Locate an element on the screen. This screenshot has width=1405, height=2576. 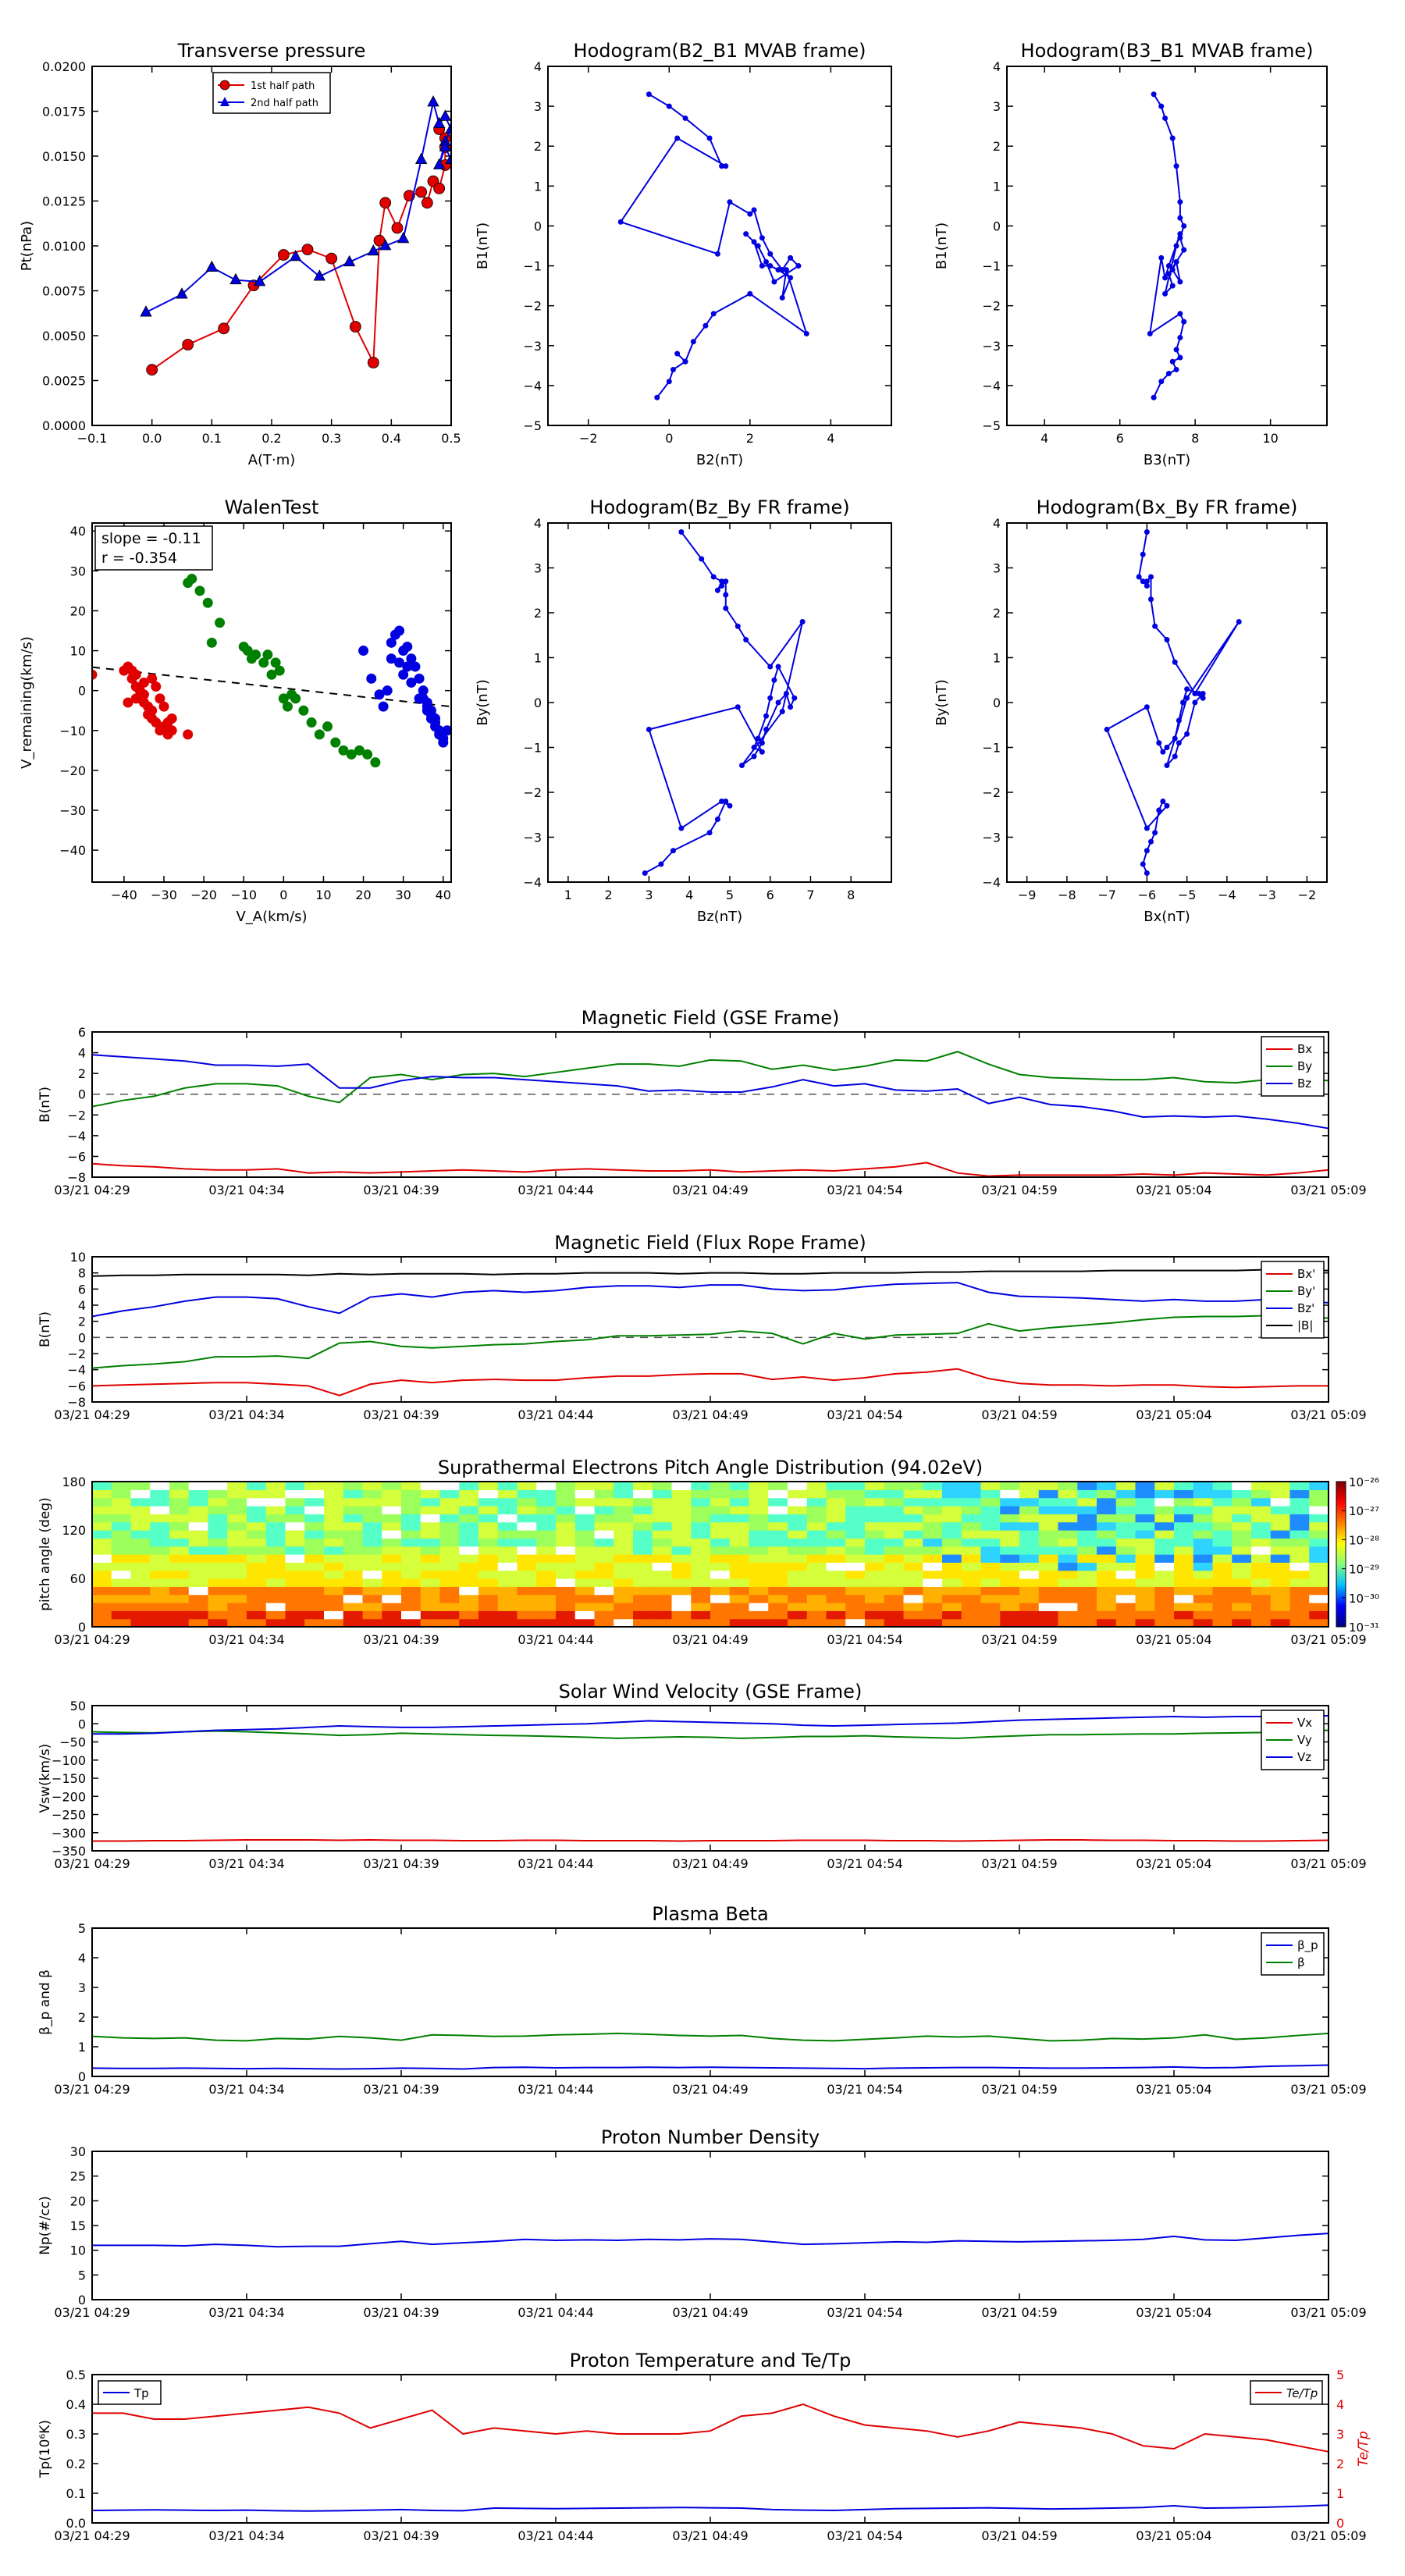
legend-label: Bx is located at coordinates (1304, 1049).